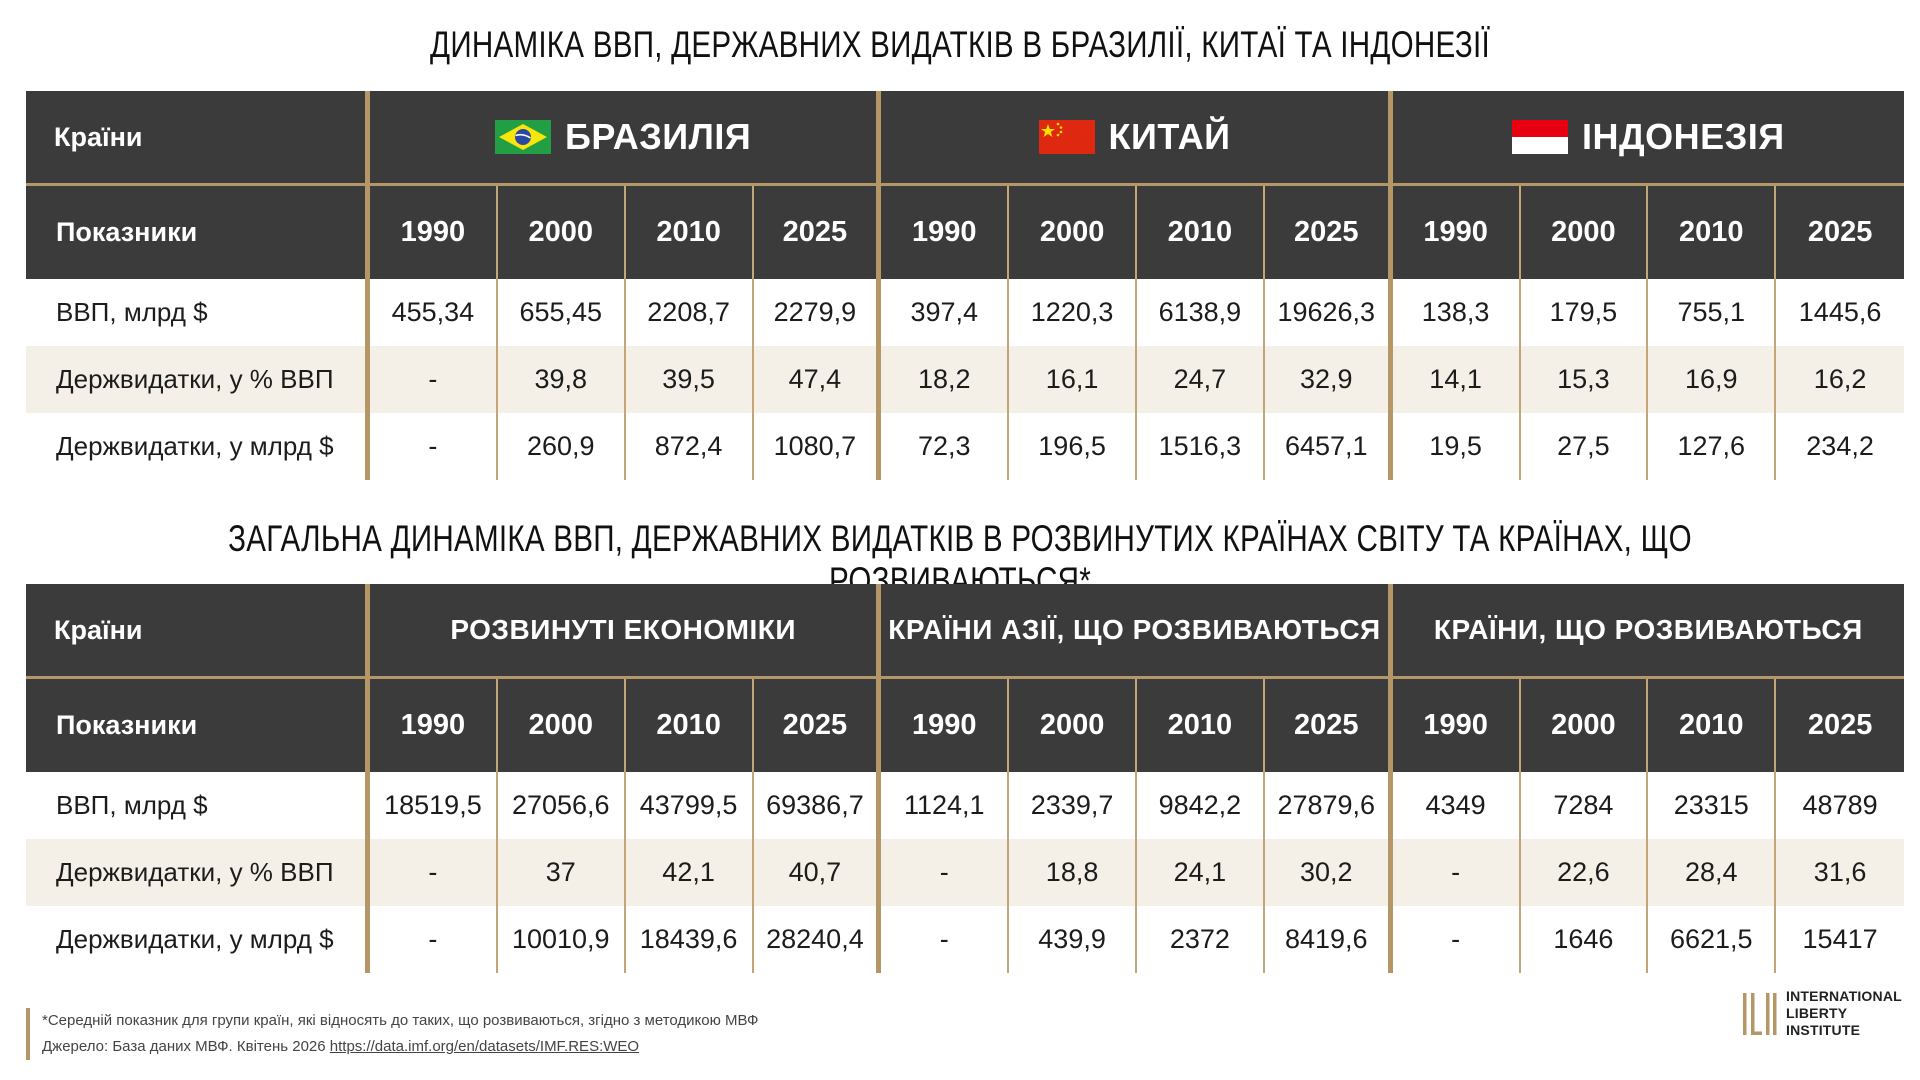 The width and height of the screenshot is (1920, 1080). I want to click on ili-logo-icon, so click(1760, 1014).